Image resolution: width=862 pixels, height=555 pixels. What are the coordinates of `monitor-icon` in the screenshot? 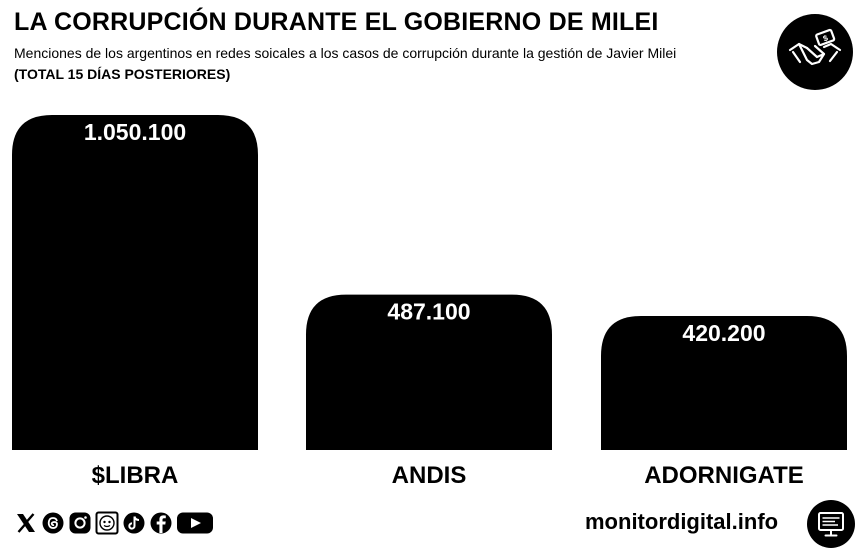 It's located at (831, 524).